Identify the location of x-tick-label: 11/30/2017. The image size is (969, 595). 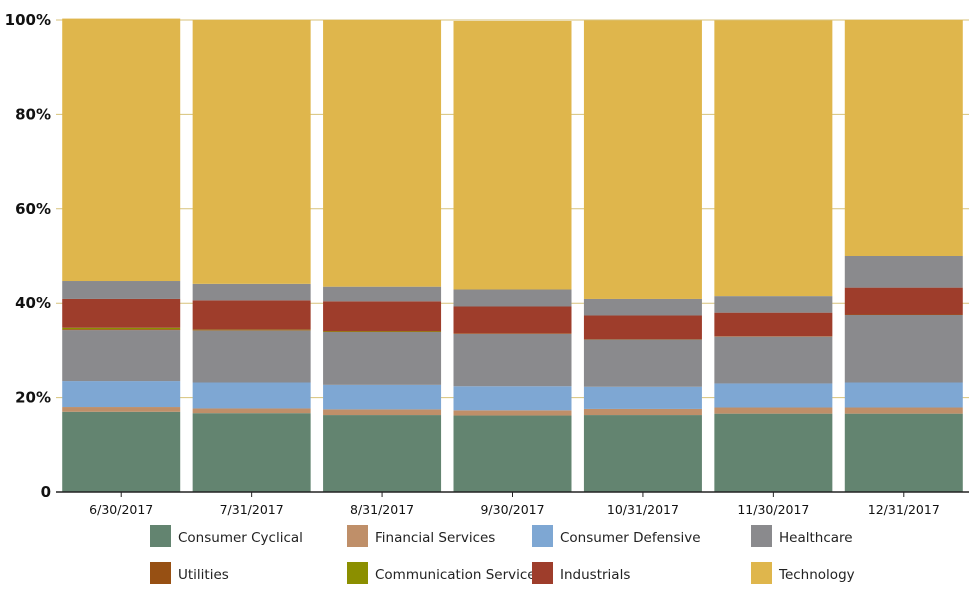
(773, 509).